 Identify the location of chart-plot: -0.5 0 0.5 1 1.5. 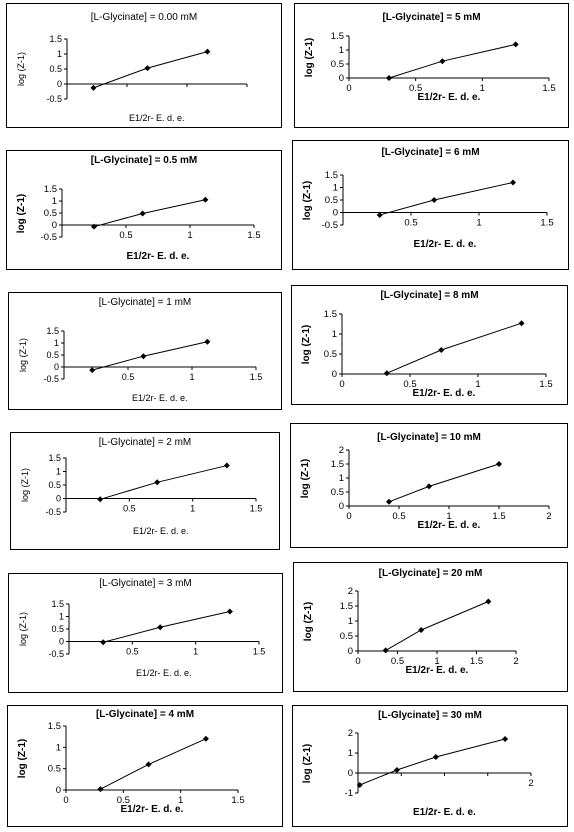
(147, 69).